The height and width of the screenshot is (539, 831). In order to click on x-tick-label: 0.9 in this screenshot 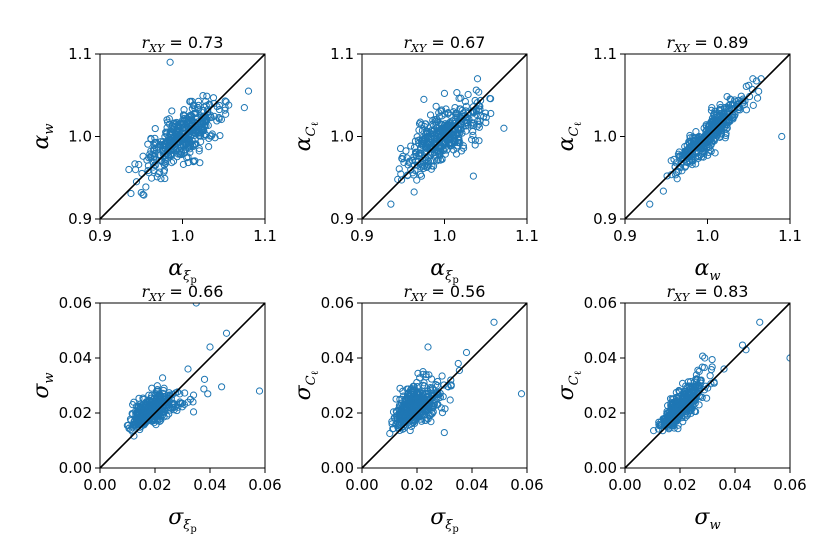, I will do `click(100, 236)`.